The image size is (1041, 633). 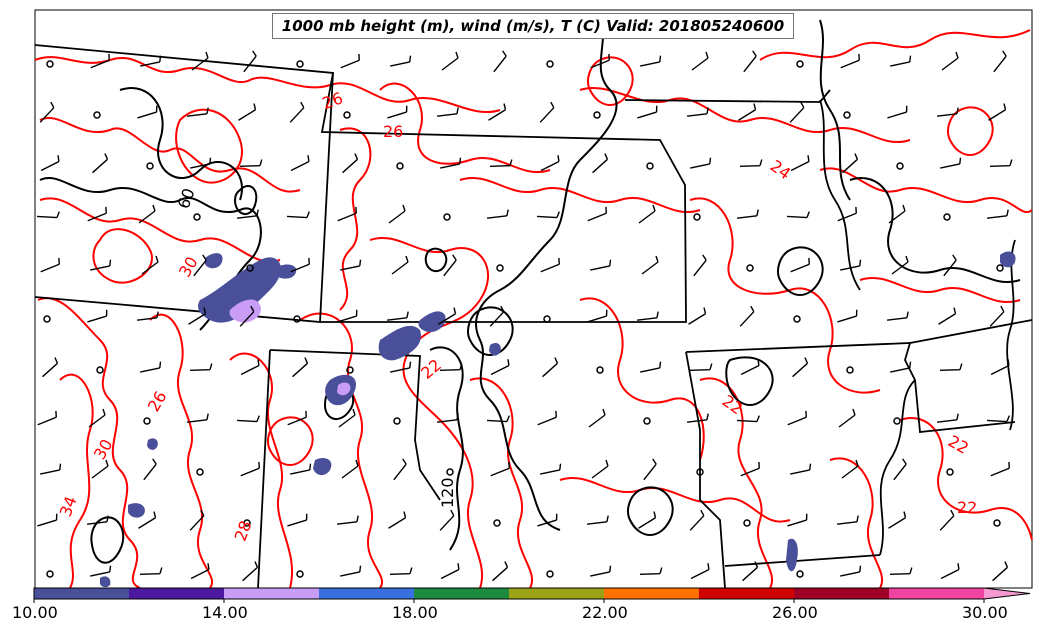 What do you see at coordinates (447, 492) in the screenshot?
I see `height-label-120: 120` at bounding box center [447, 492].